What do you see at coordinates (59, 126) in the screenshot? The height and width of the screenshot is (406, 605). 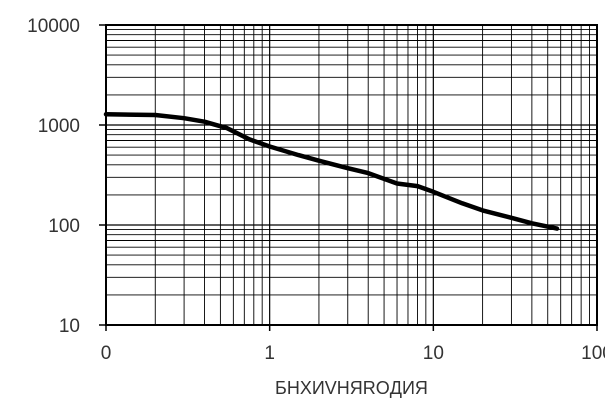 I see `y-tick-label: 1000` at bounding box center [59, 126].